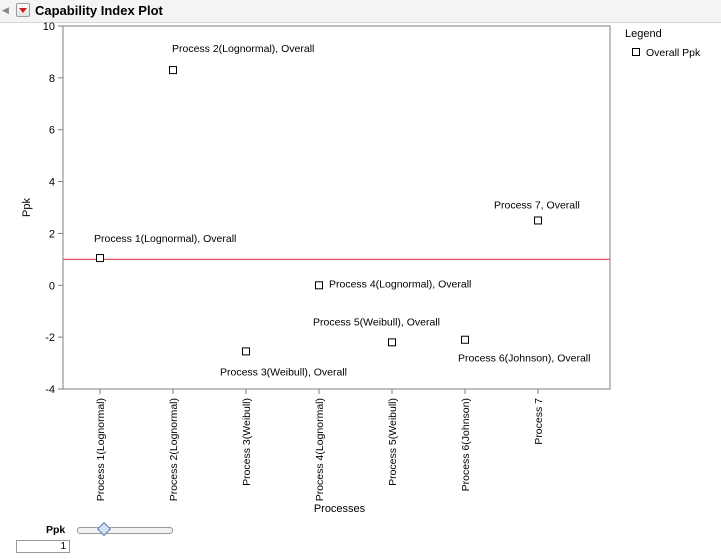 The width and height of the screenshot is (721, 559). I want to click on x-tick-label: Process 3(Weibull), so click(247, 442).